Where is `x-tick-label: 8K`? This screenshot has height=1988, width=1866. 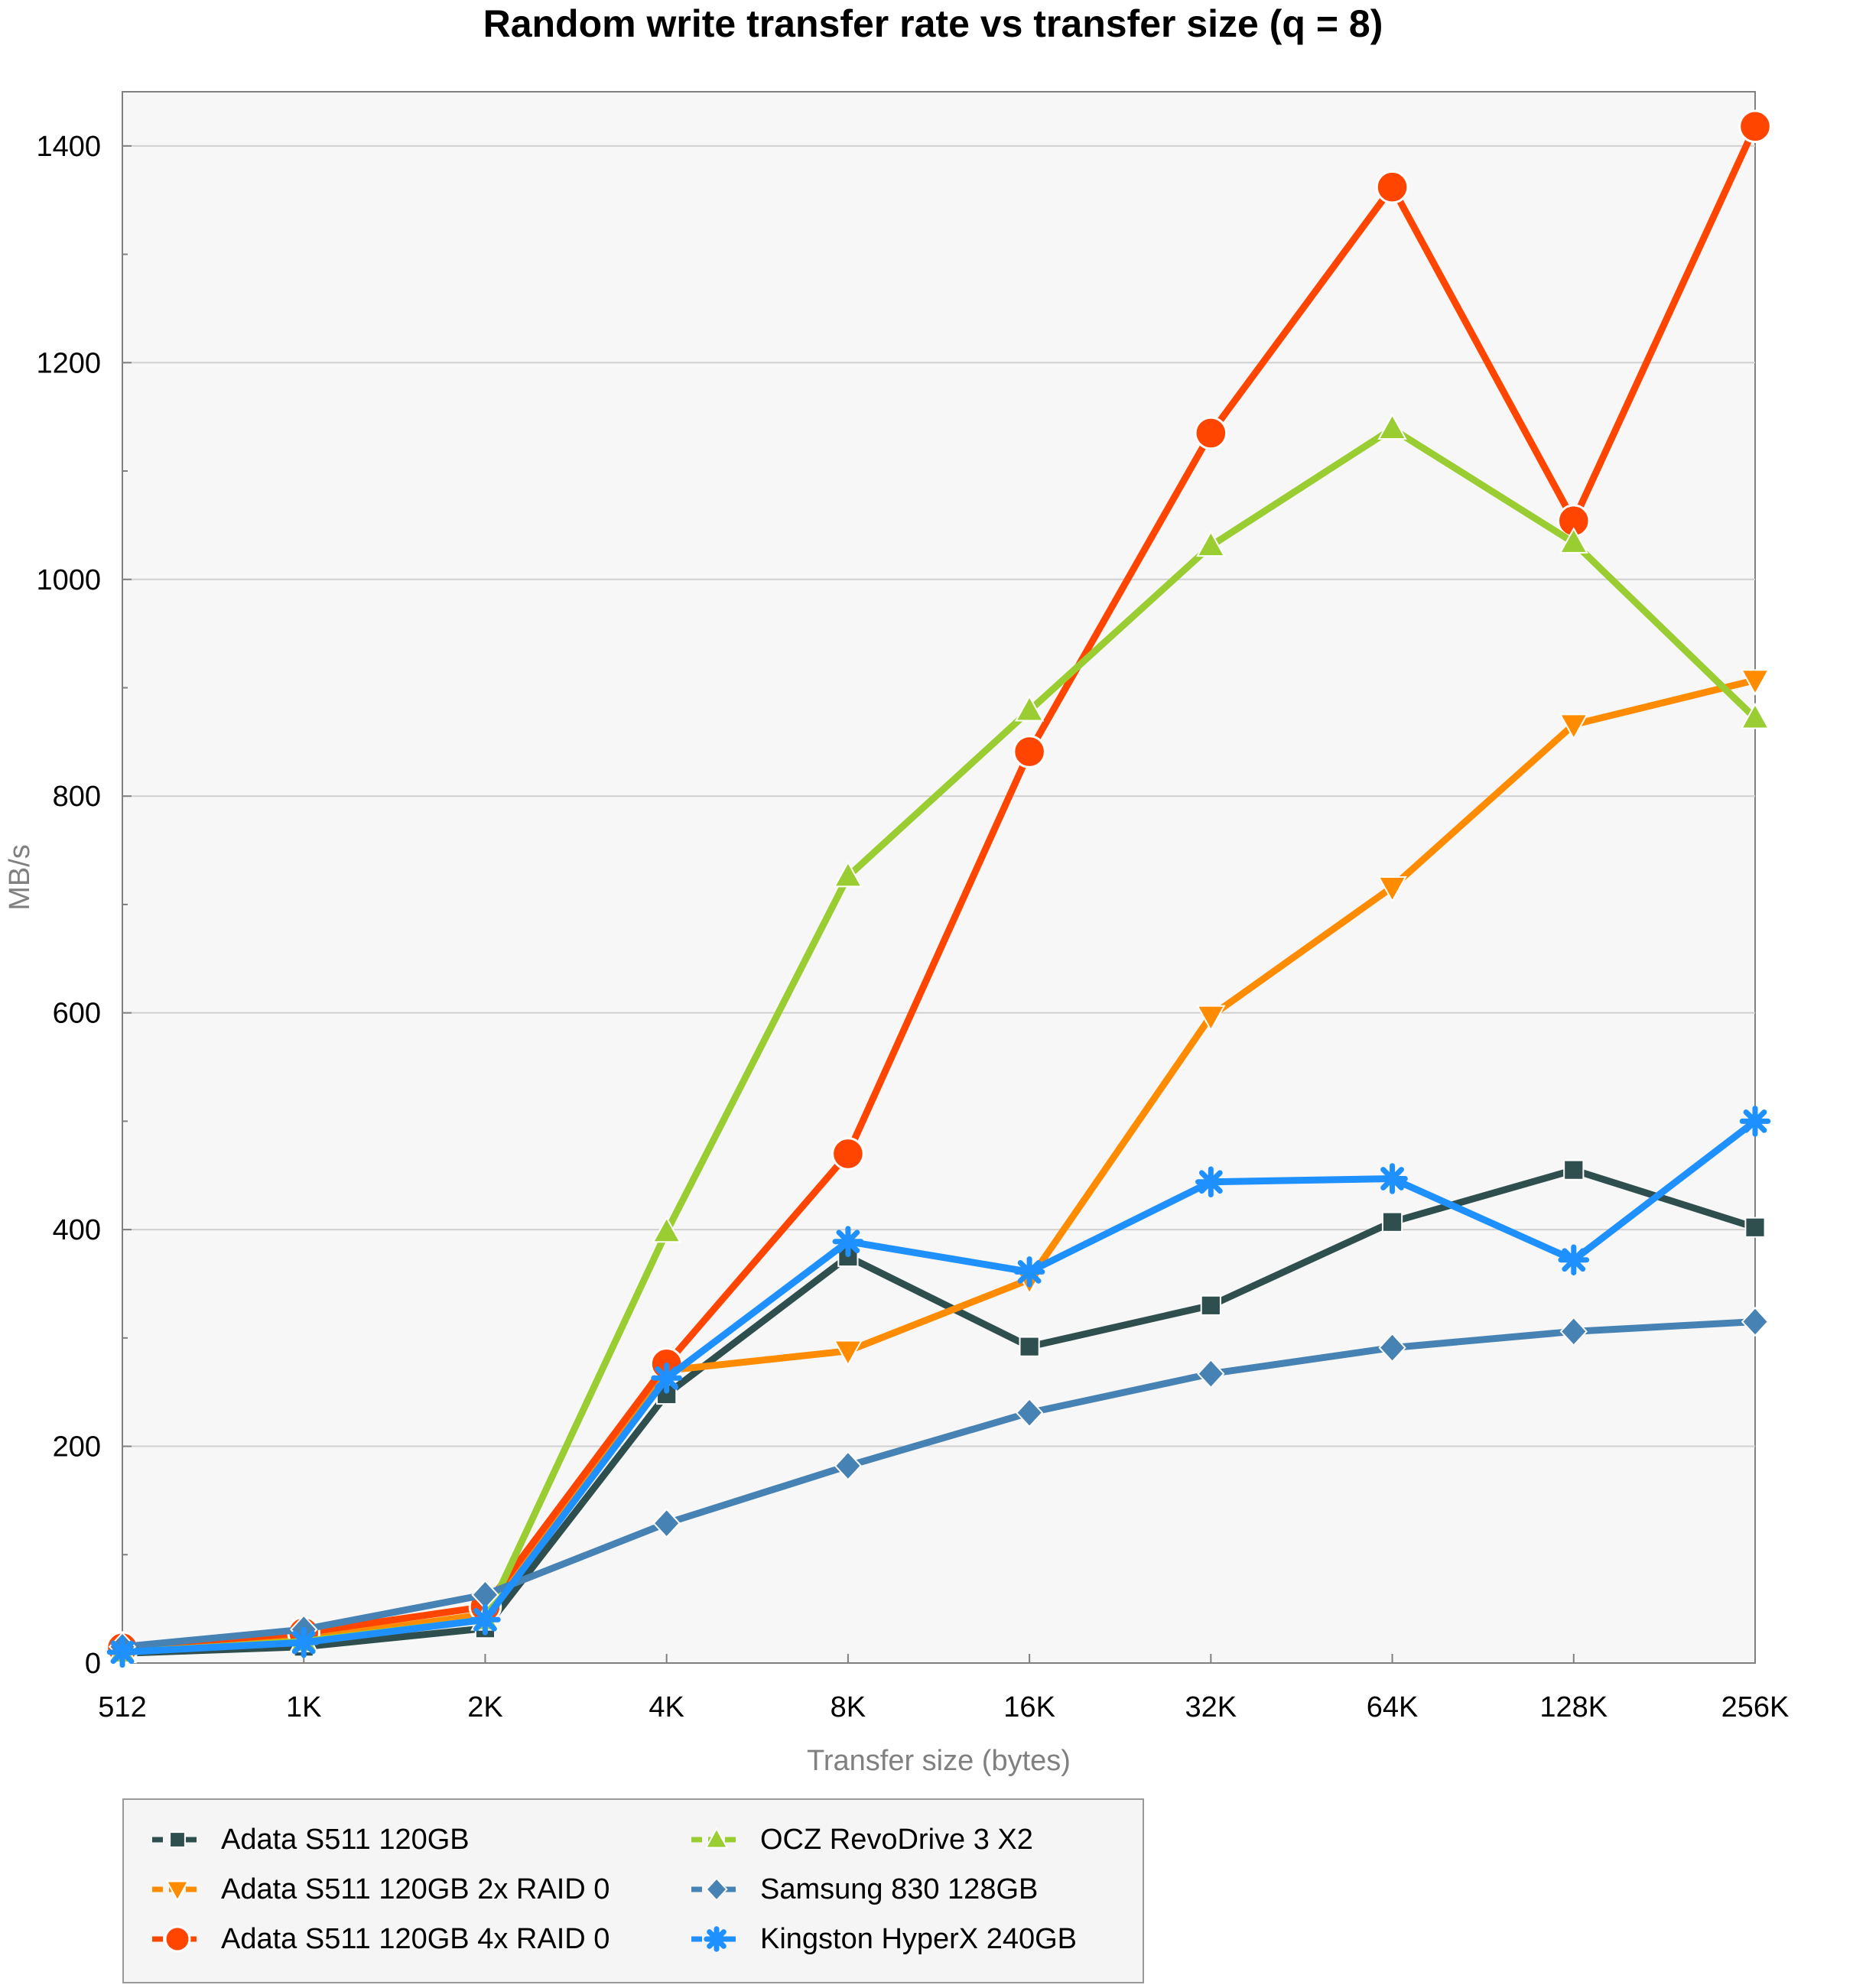
x-tick-label: 8K is located at coordinates (848, 1707).